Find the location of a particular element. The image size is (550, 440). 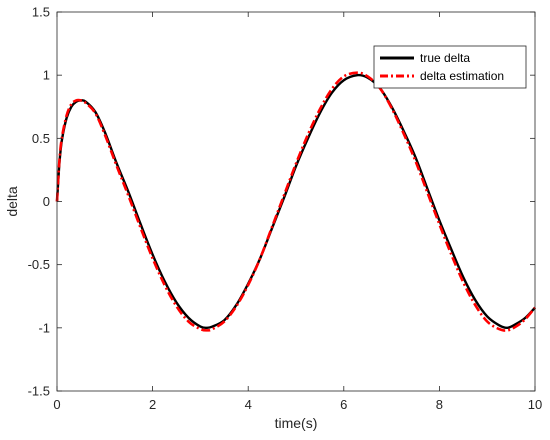

x-tick-label: 8 is located at coordinates (439, 404).